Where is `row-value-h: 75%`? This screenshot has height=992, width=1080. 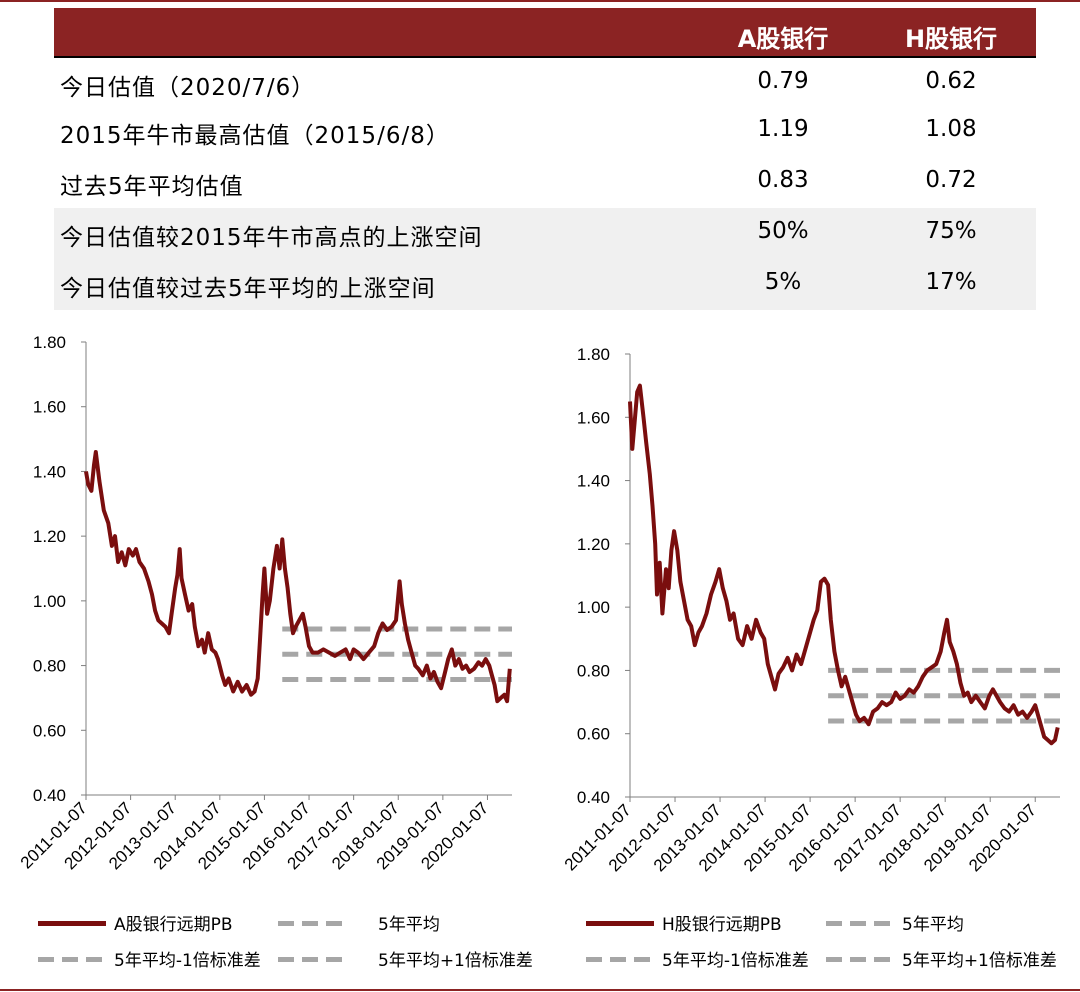 row-value-h: 75% is located at coordinates (951, 231).